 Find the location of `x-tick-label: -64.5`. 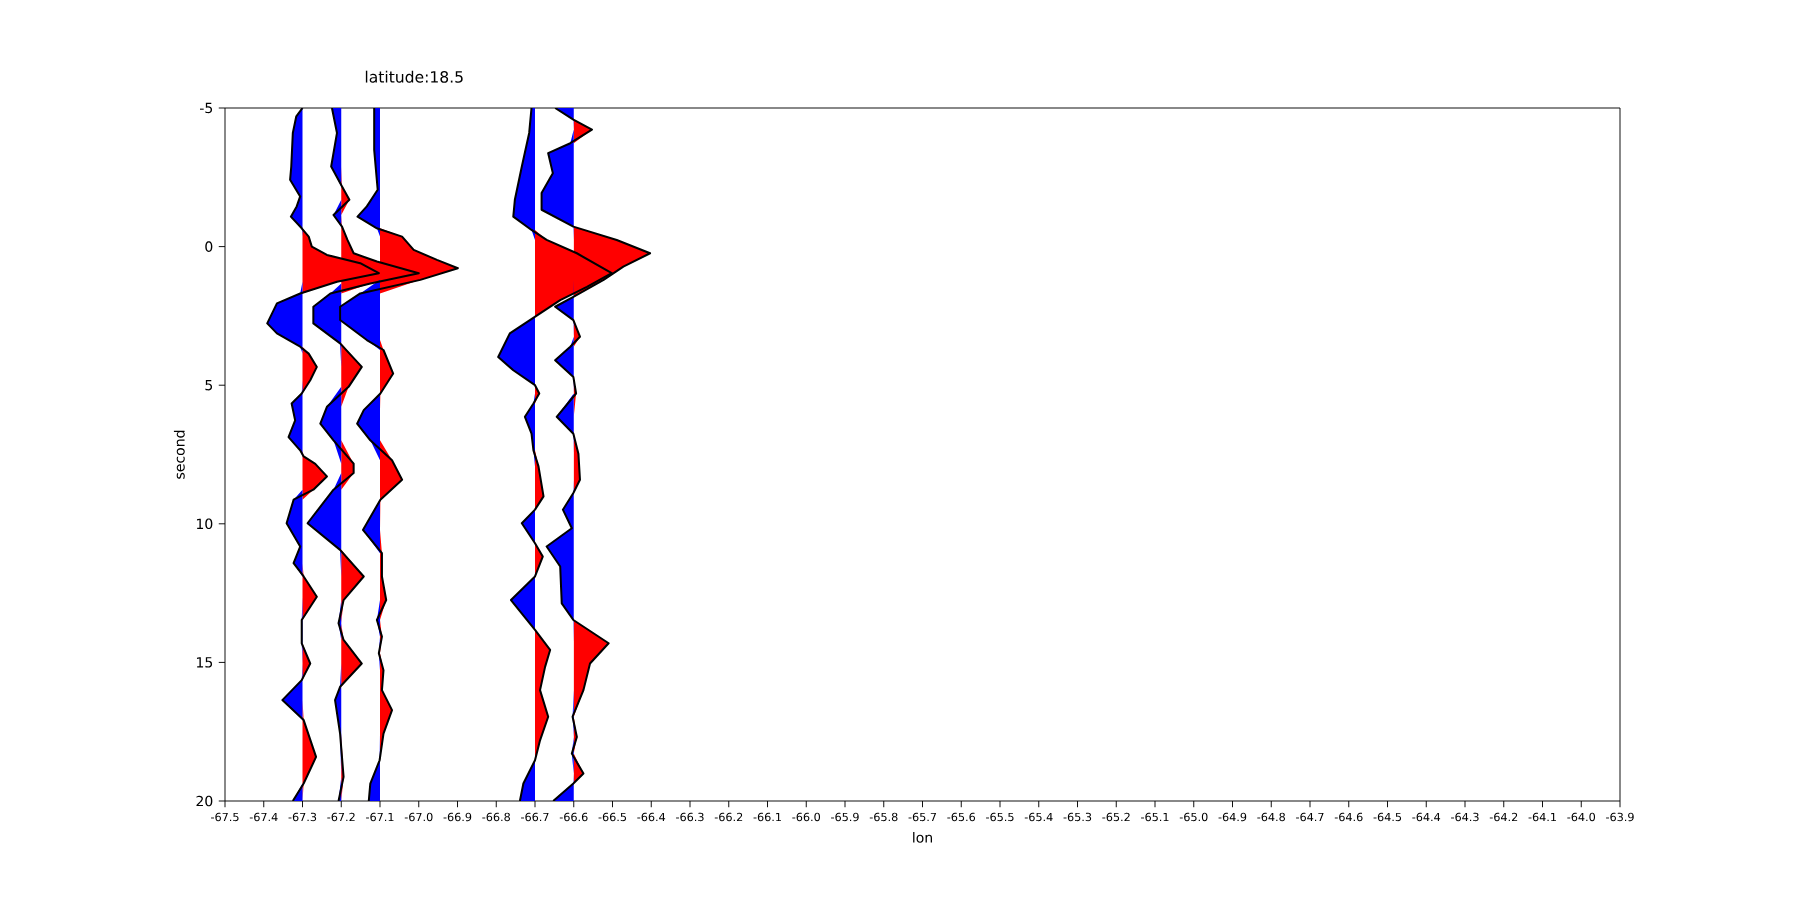

x-tick-label: -64.5 is located at coordinates (1387, 817).